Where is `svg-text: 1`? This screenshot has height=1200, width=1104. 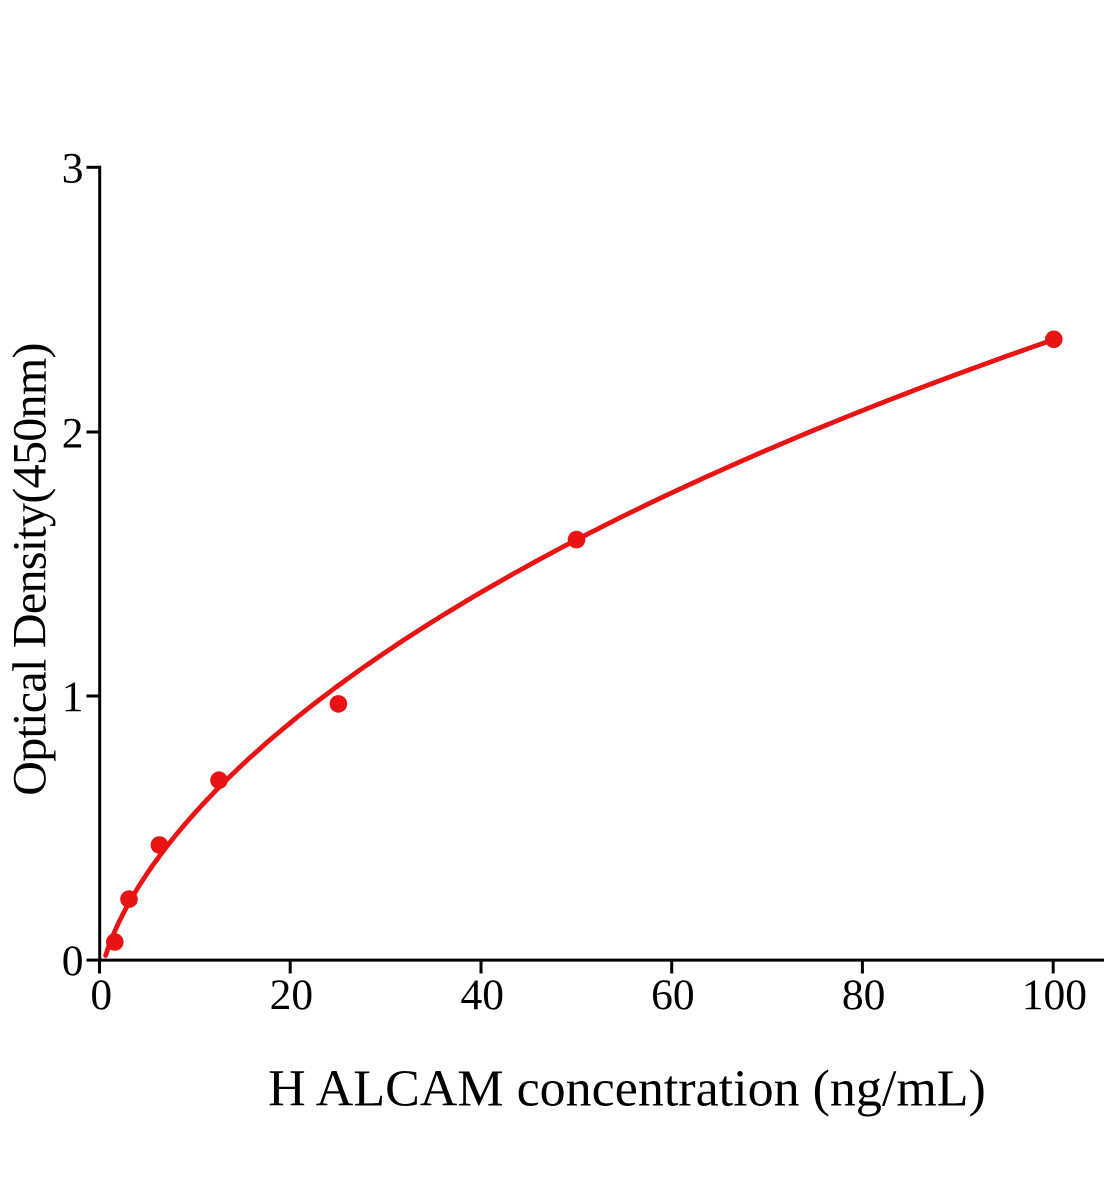
svg-text: 1 is located at coordinates (73, 697).